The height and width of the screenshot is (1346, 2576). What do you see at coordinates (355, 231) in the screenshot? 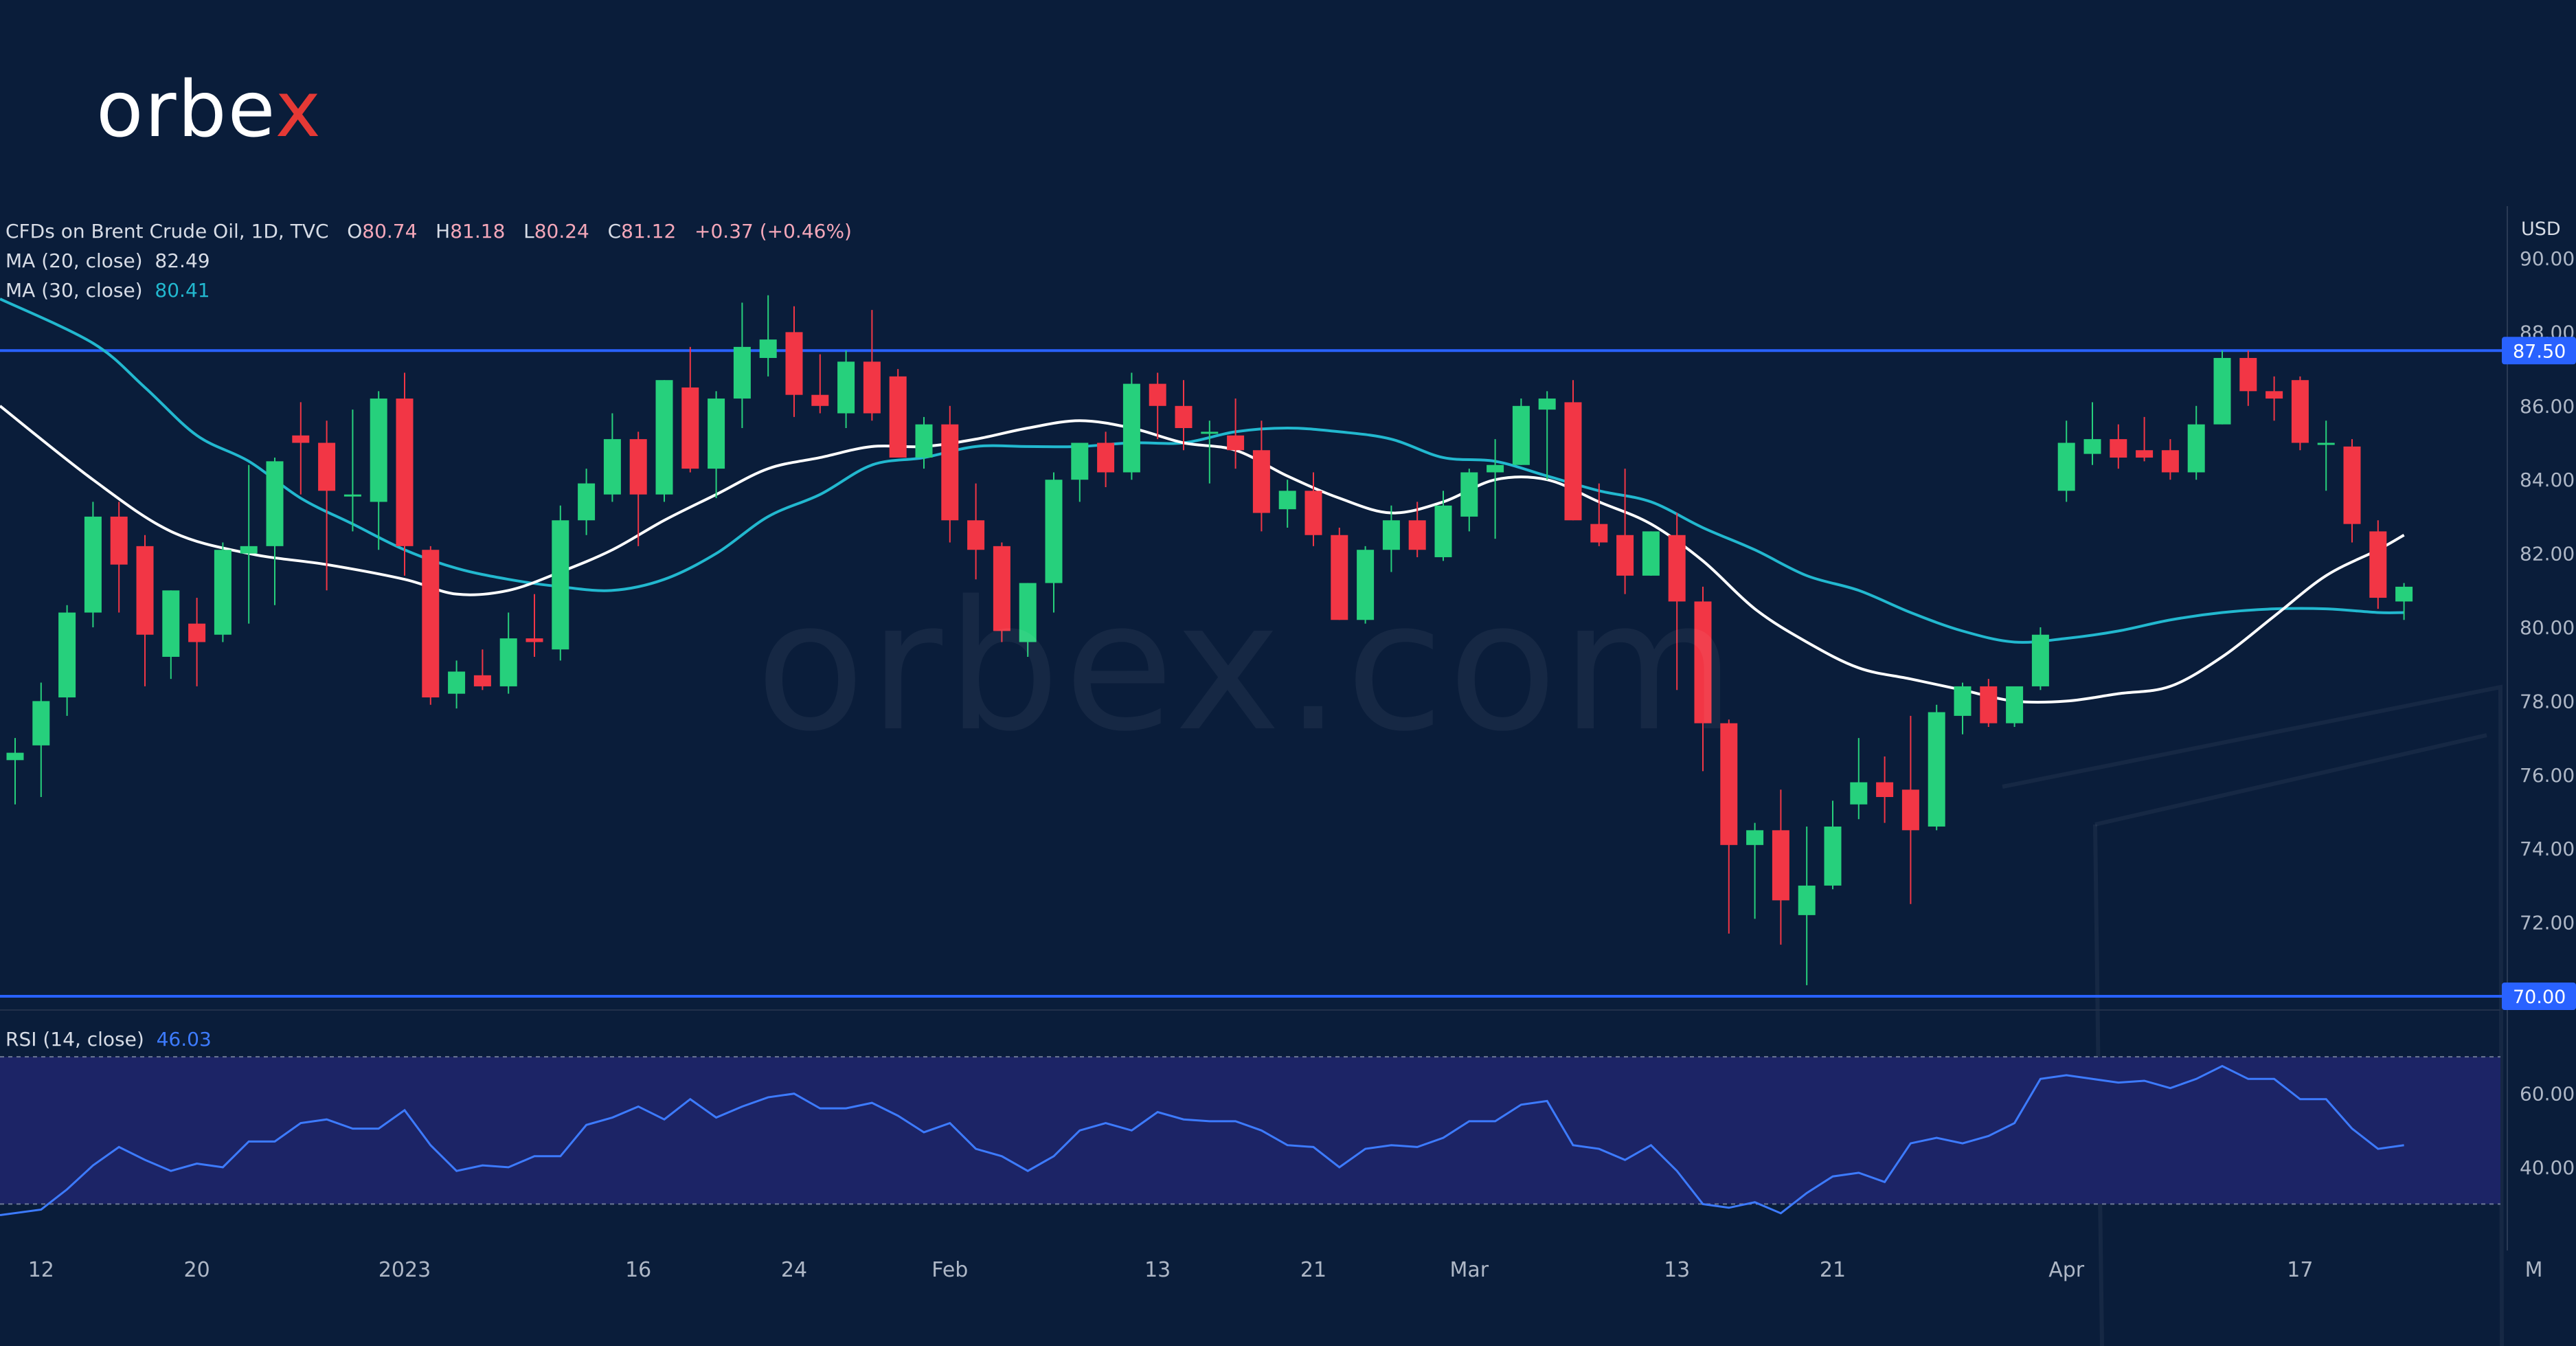
I see `open-label: O` at bounding box center [355, 231].